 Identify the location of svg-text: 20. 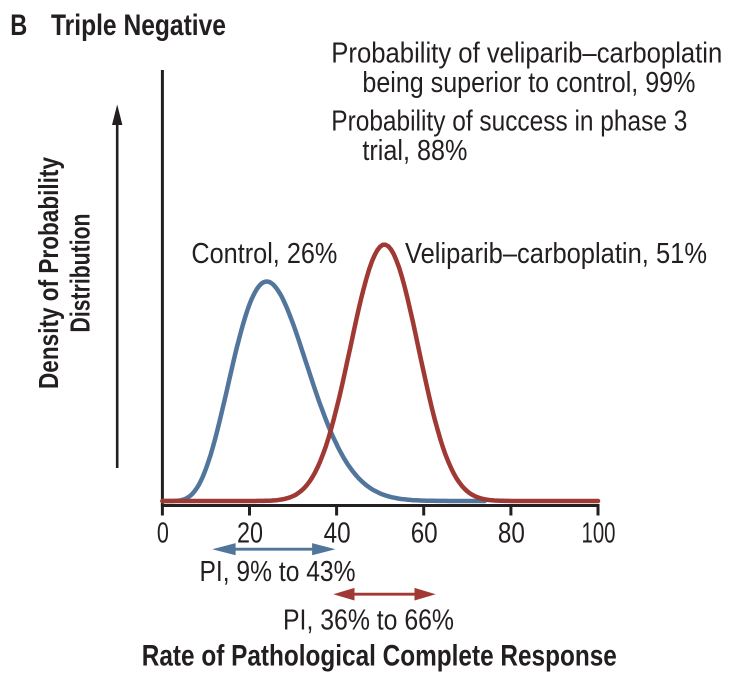
(250, 534).